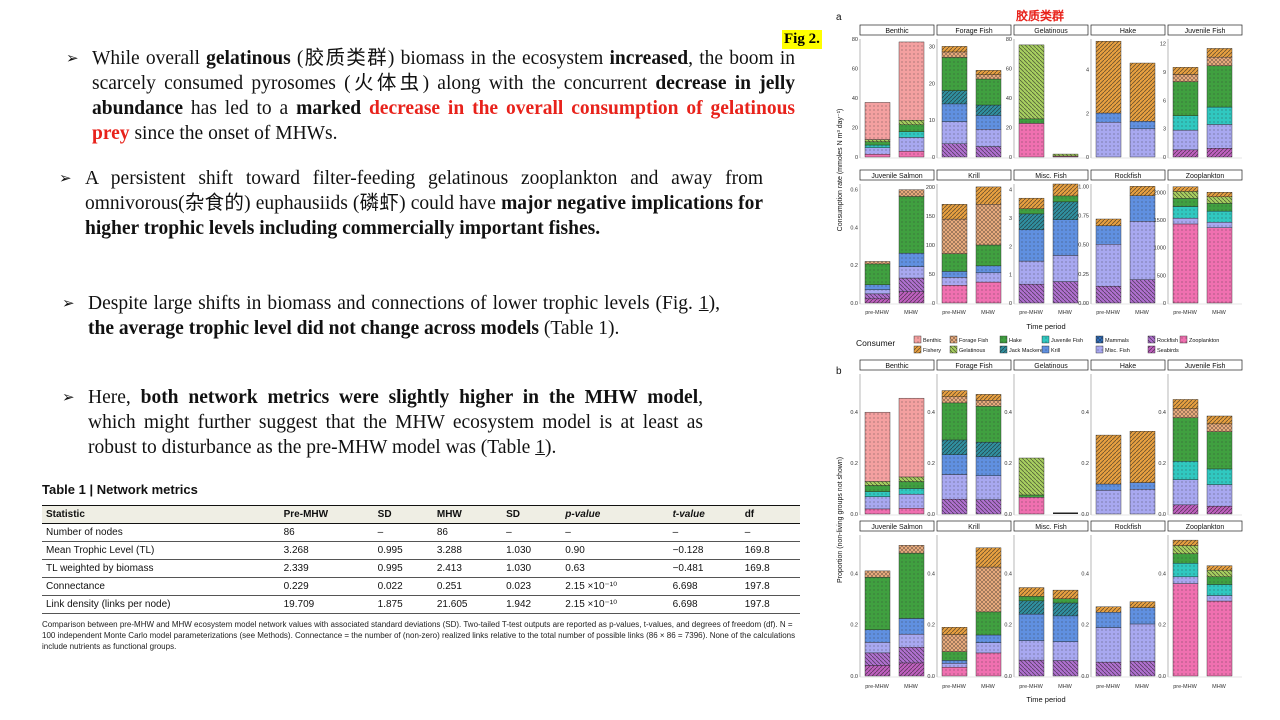 The image size is (1280, 720). Describe the element at coordinates (421, 532) in the screenshot. I see `table-row: Number of nodes 86–86– – – –` at that location.